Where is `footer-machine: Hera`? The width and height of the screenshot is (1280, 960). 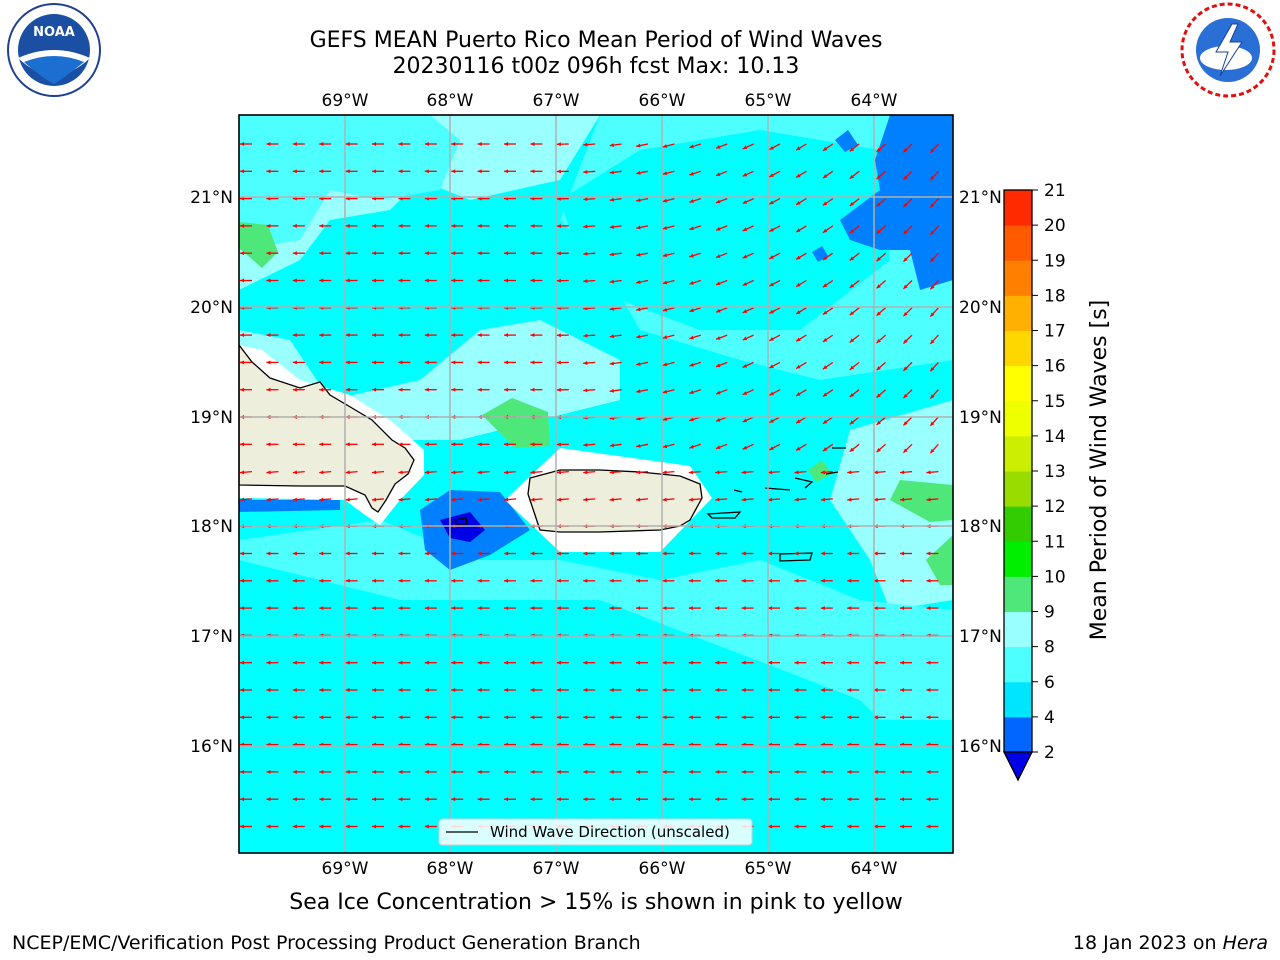 footer-machine: Hera is located at coordinates (1245, 943).